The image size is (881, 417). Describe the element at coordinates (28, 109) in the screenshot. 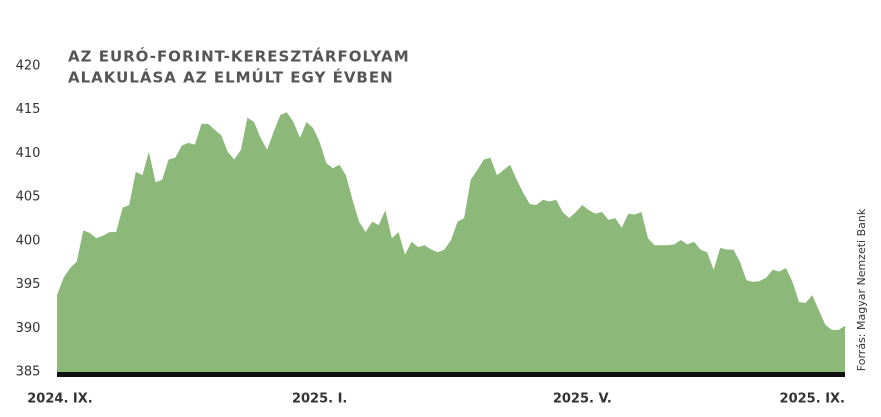

I see `y-tick-label: 415` at that location.